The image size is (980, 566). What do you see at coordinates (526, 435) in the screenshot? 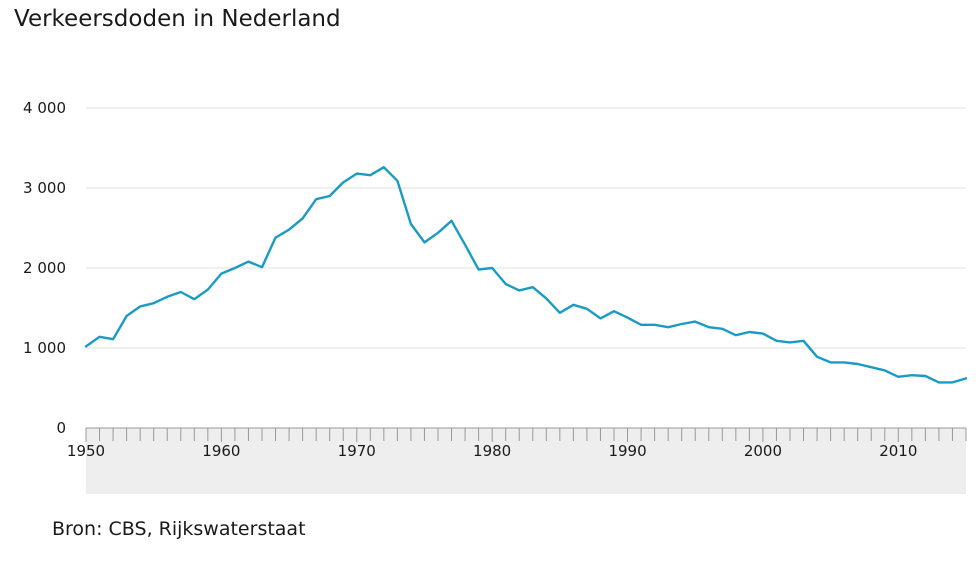
I see `x-axis-ticks` at bounding box center [526, 435].